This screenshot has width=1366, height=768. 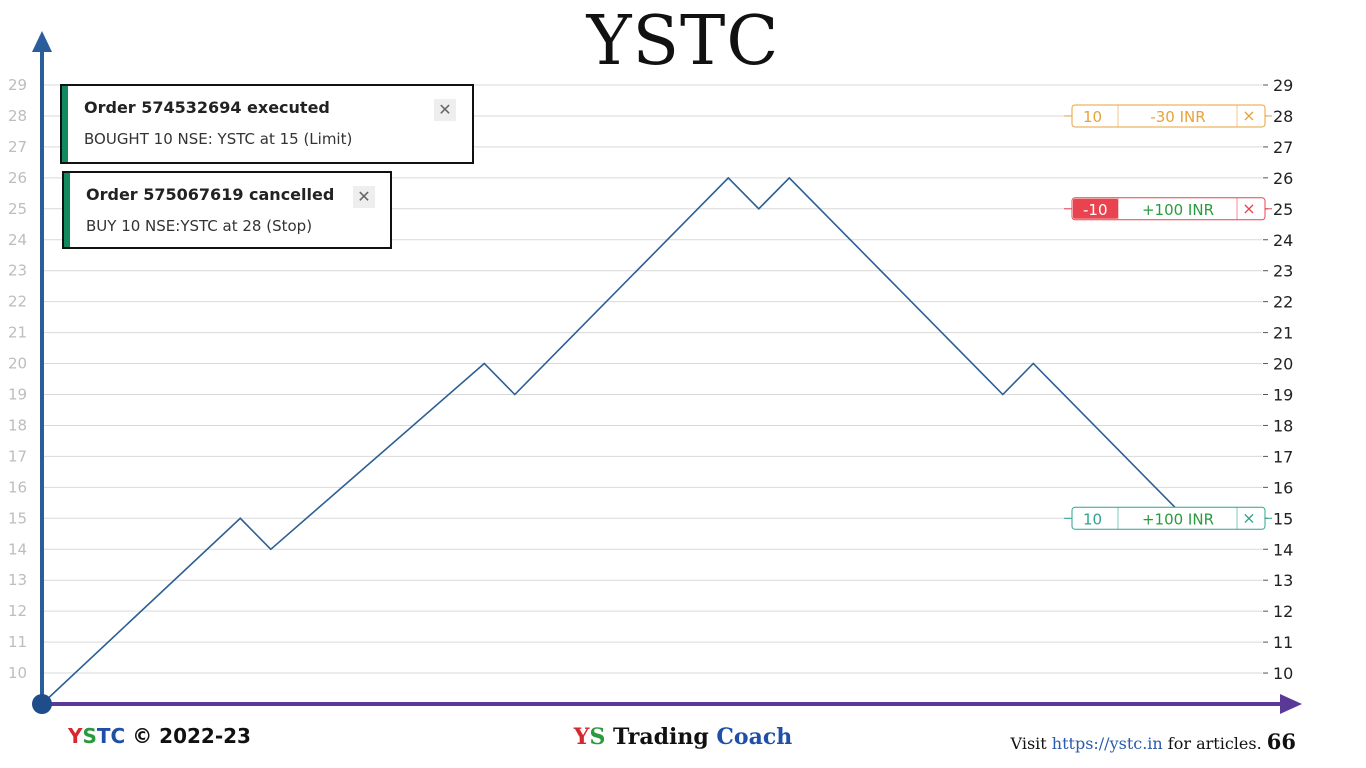 What do you see at coordinates (1177, 117) in the screenshot?
I see `order-tag-pnl: -30 INR` at bounding box center [1177, 117].